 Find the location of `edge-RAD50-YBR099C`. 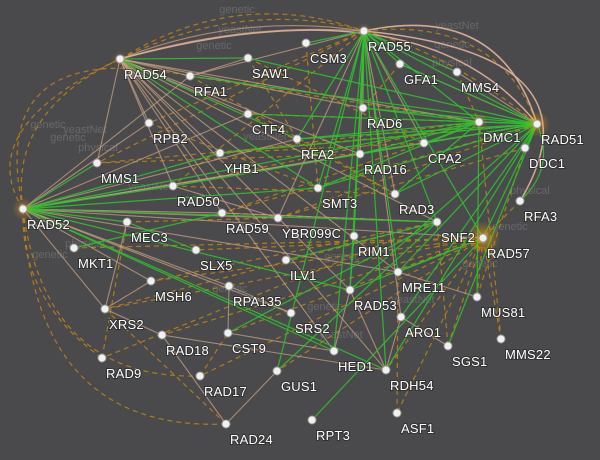

edge-RAD50-YBR099C is located at coordinates (225, 202).